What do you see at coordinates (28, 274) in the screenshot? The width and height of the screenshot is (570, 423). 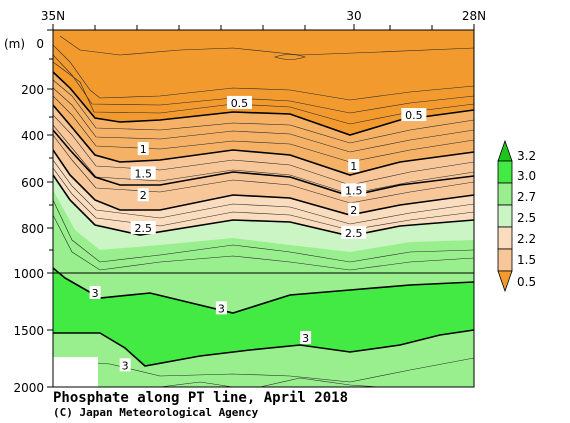 I see `y-tick-1000: 1000` at bounding box center [28, 274].